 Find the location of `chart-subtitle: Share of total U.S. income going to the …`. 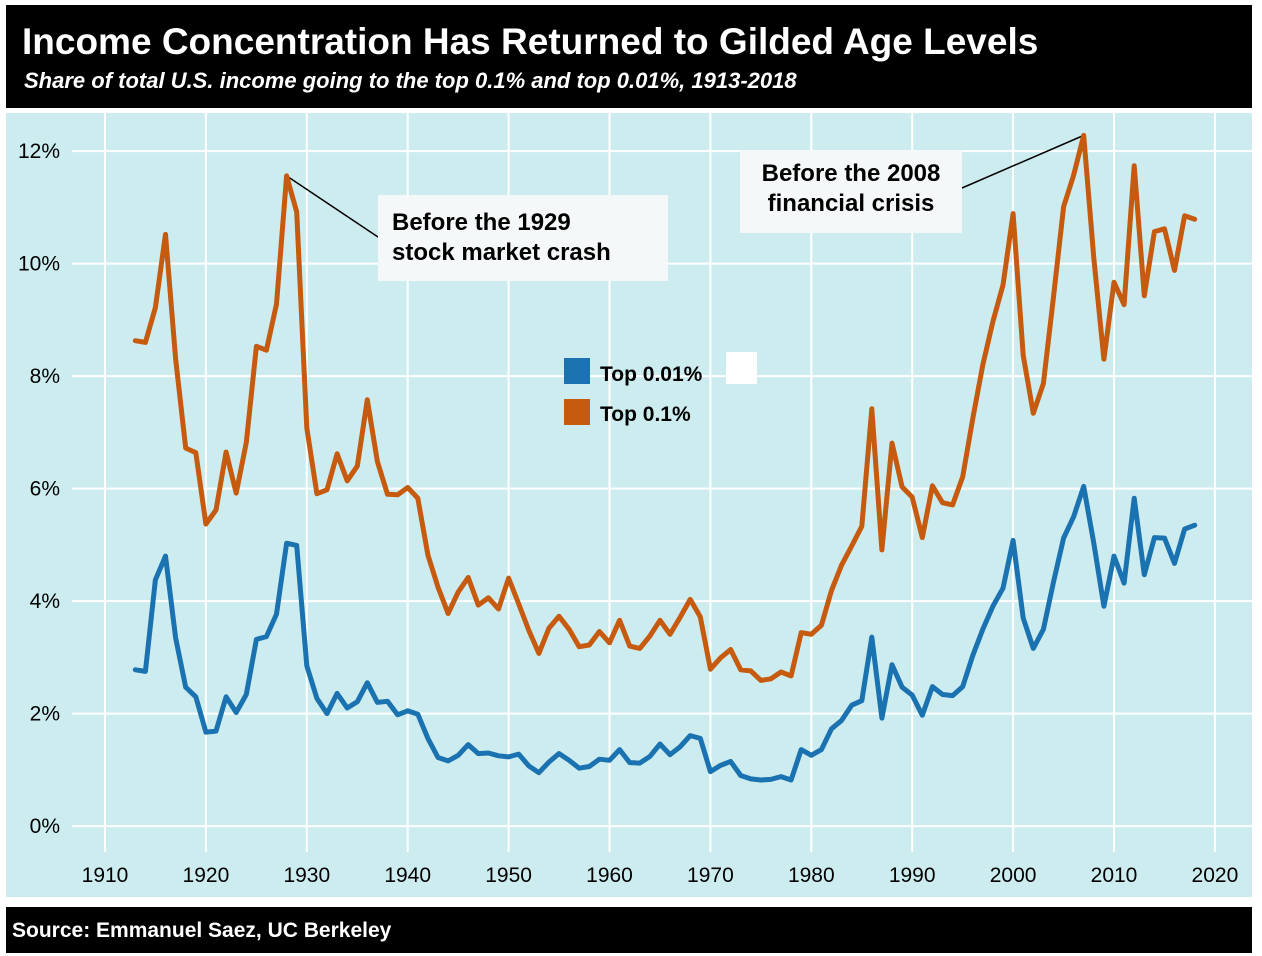

chart-subtitle: Share of total U.S. income going to the … is located at coordinates (410, 80).